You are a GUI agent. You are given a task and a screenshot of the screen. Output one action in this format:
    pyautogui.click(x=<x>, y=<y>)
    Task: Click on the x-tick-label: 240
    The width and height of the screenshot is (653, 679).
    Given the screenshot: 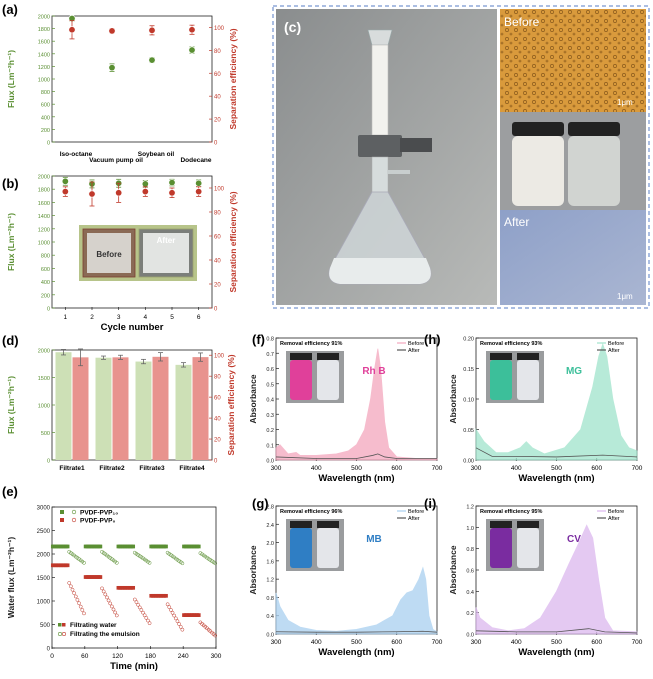 What is the action you would take?
    pyautogui.click(x=183, y=656)
    